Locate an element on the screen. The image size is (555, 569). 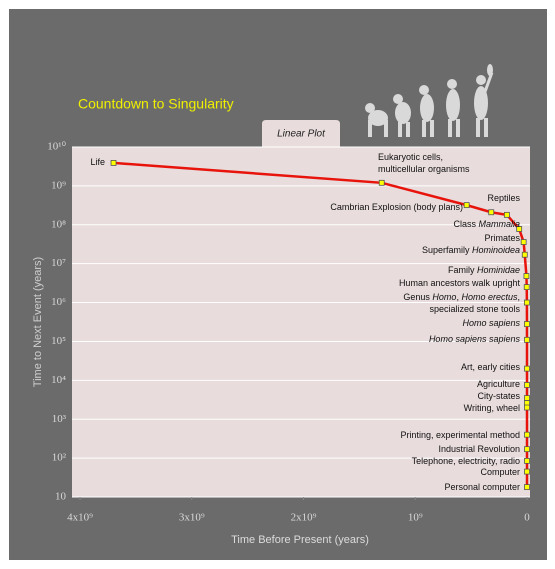
label-part: Industrial Revolution is located at coordinates (479, 449).